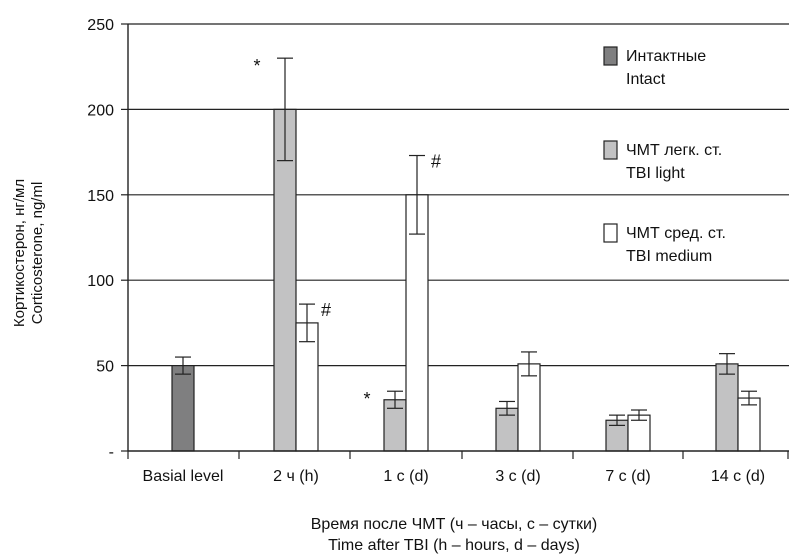 This screenshot has width=789, height=559. What do you see at coordinates (100, 25) in the screenshot?
I see `y-tick-label: 250` at bounding box center [100, 25].